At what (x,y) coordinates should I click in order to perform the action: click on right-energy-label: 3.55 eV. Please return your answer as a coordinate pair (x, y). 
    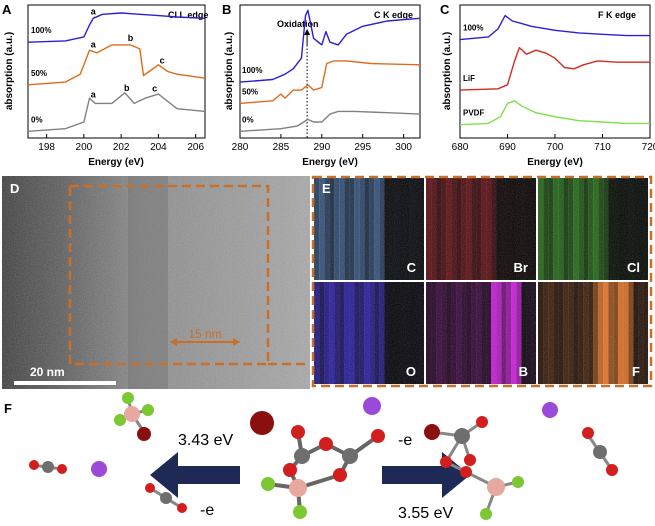
    Looking at the image, I should click on (425, 513).